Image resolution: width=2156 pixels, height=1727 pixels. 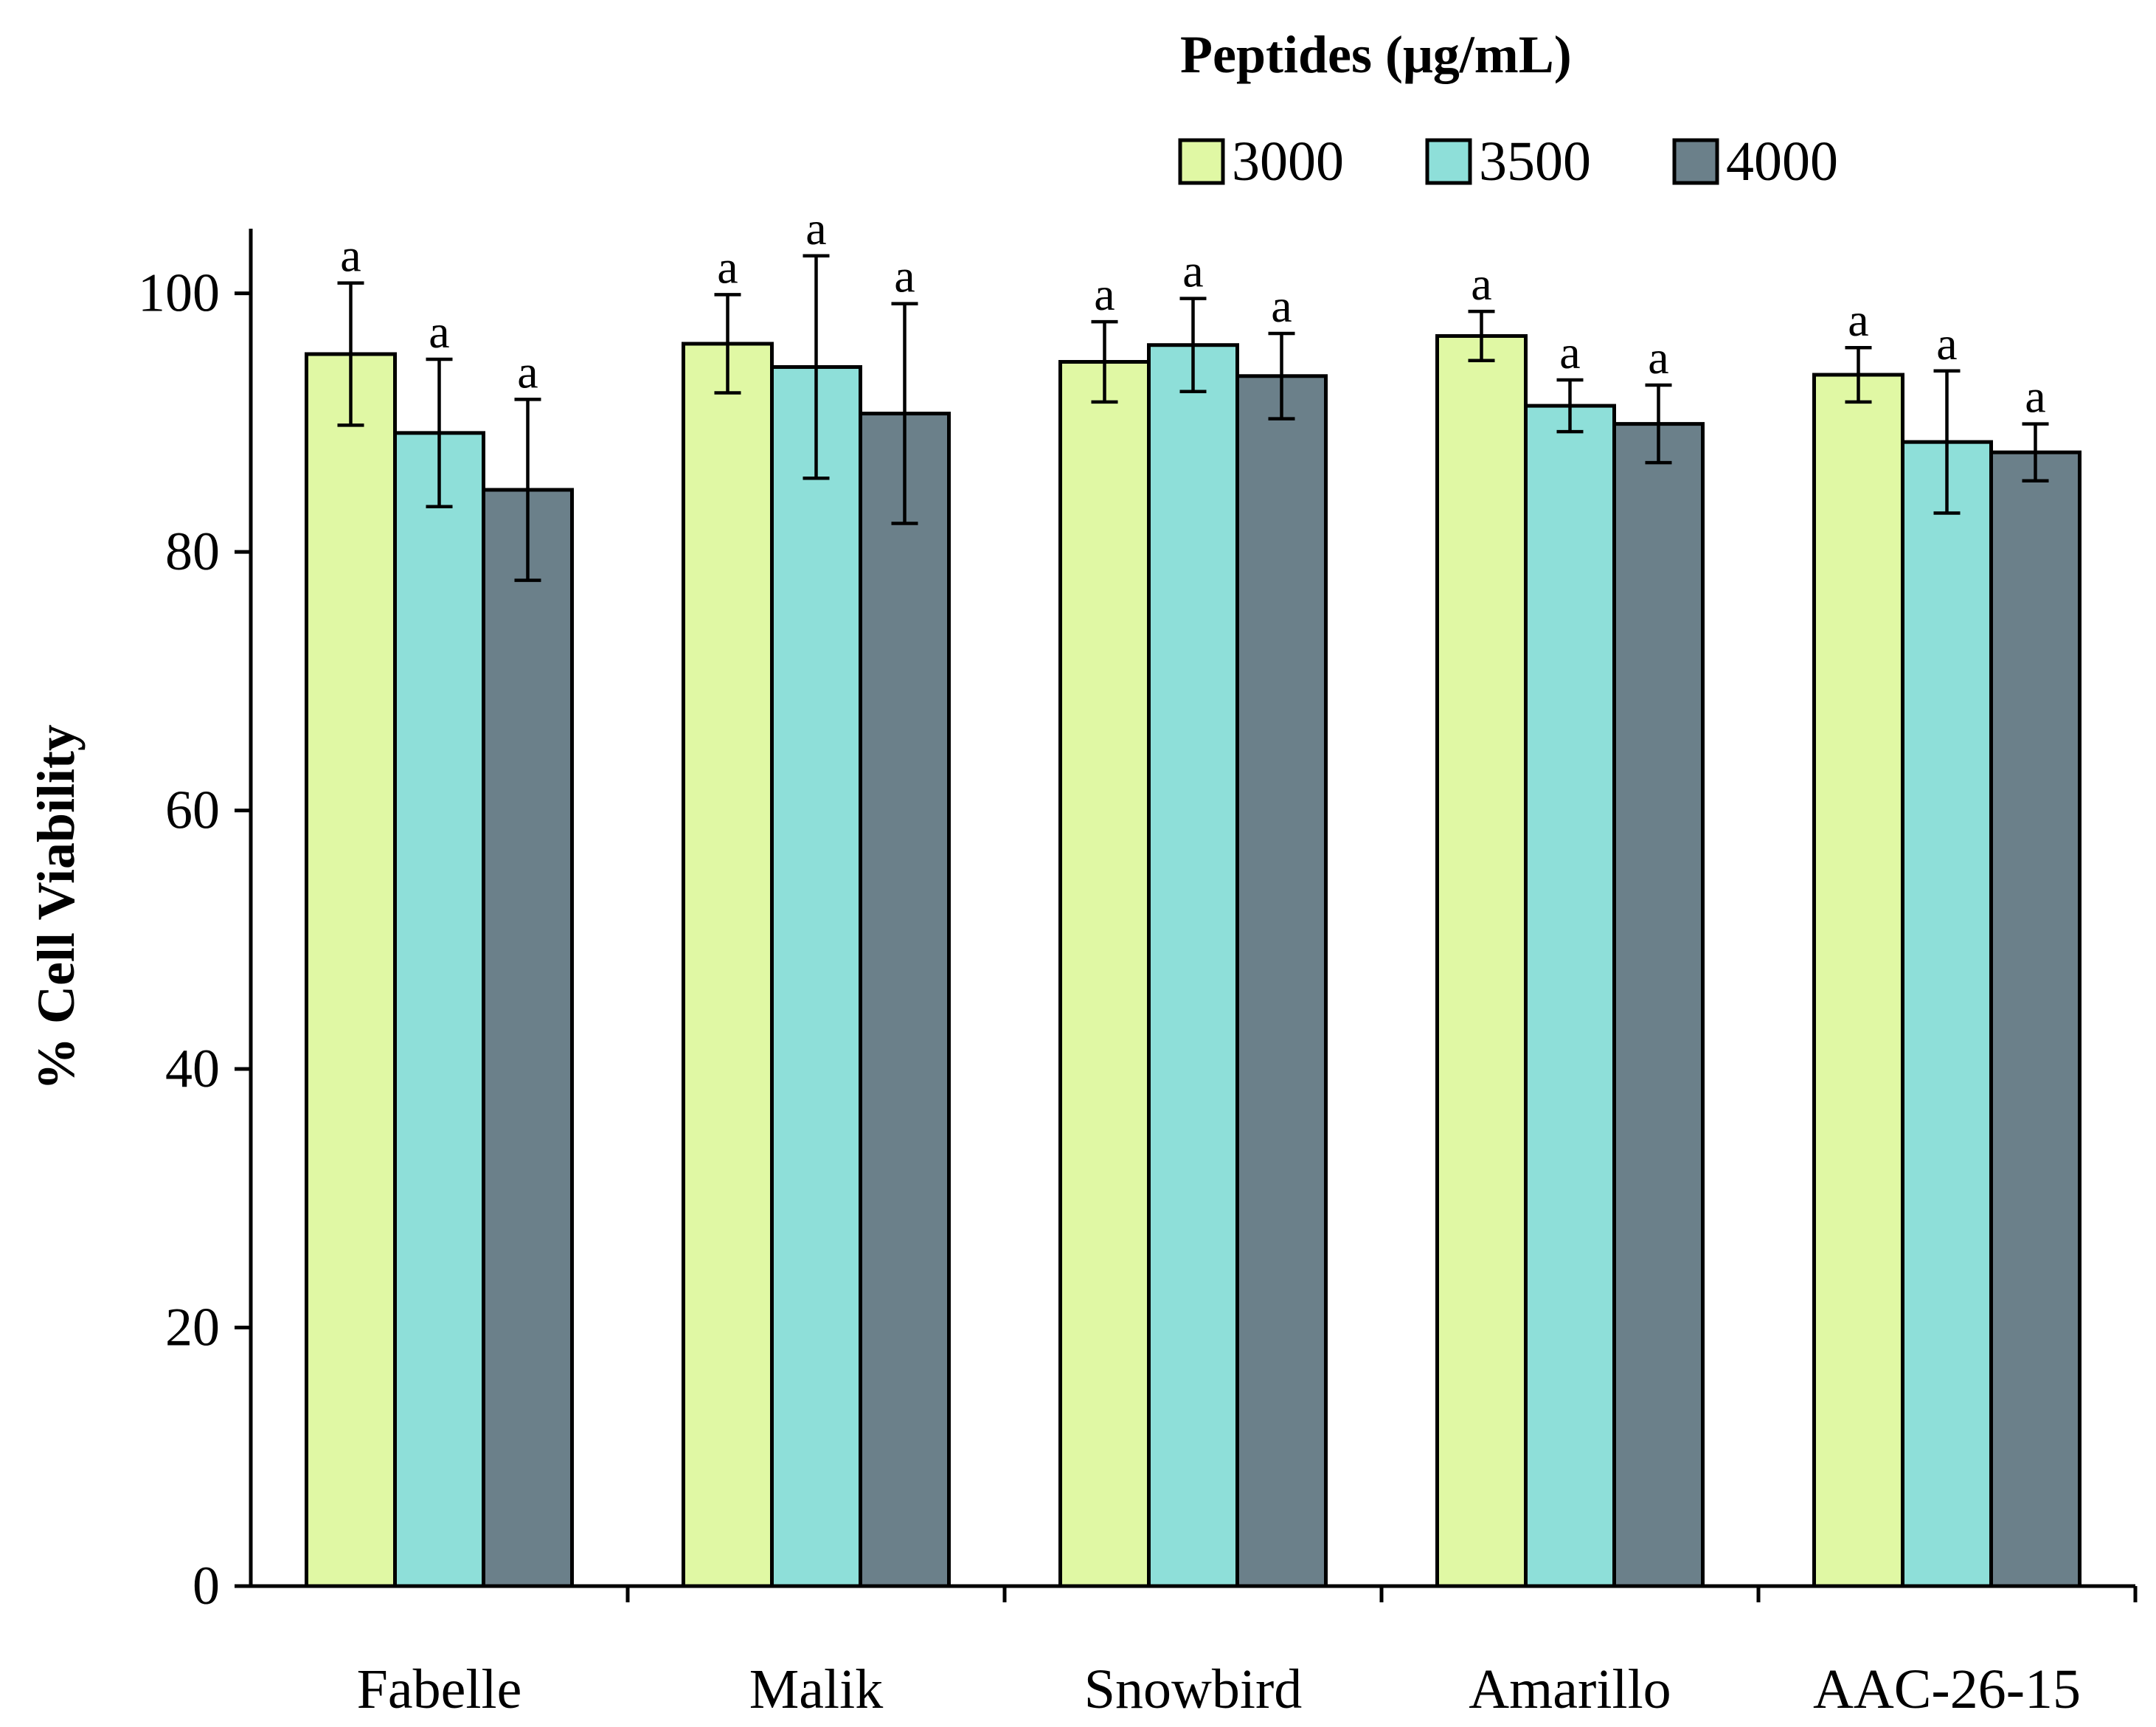 What do you see at coordinates (1570, 1689) in the screenshot?
I see `x-tick-label: Amarillo` at bounding box center [1570, 1689].